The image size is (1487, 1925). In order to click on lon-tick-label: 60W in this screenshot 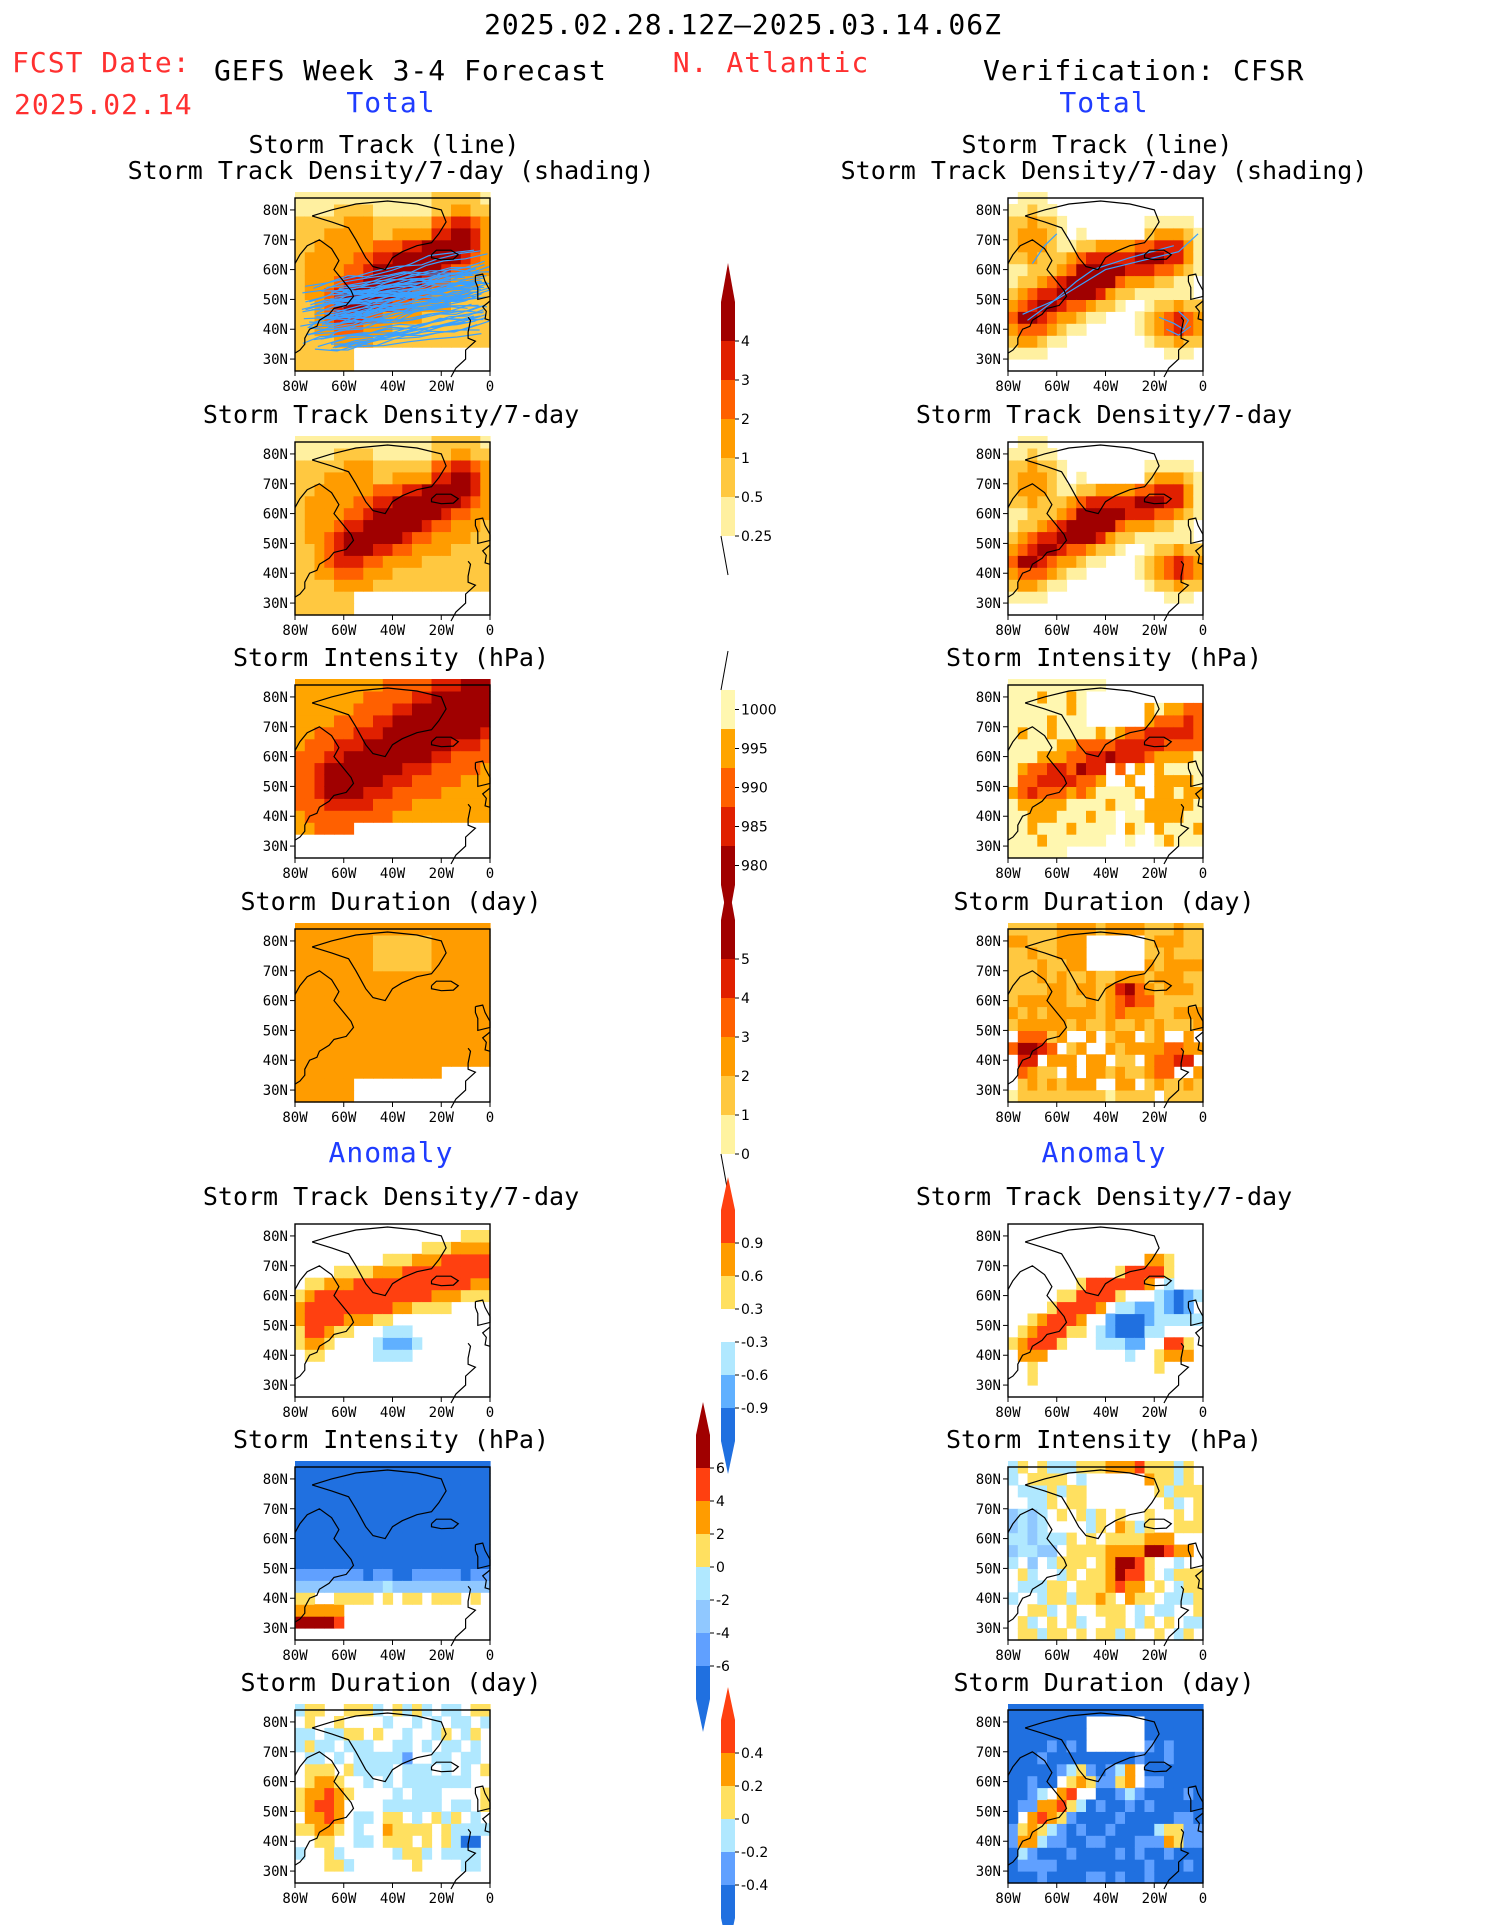, I will do `click(344, 1413)`.